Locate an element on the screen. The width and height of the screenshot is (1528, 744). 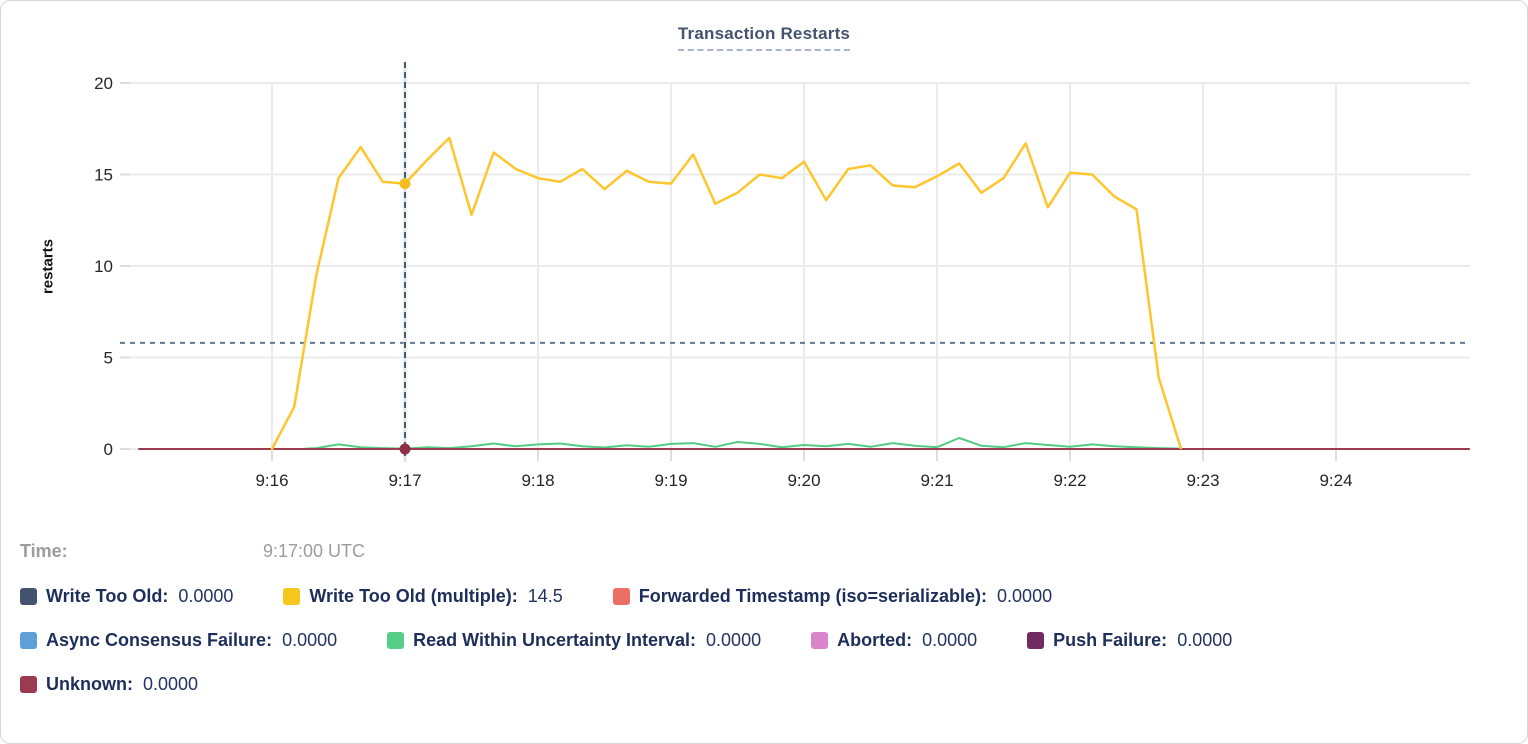
legend-label: Unknown: is located at coordinates (89, 684).